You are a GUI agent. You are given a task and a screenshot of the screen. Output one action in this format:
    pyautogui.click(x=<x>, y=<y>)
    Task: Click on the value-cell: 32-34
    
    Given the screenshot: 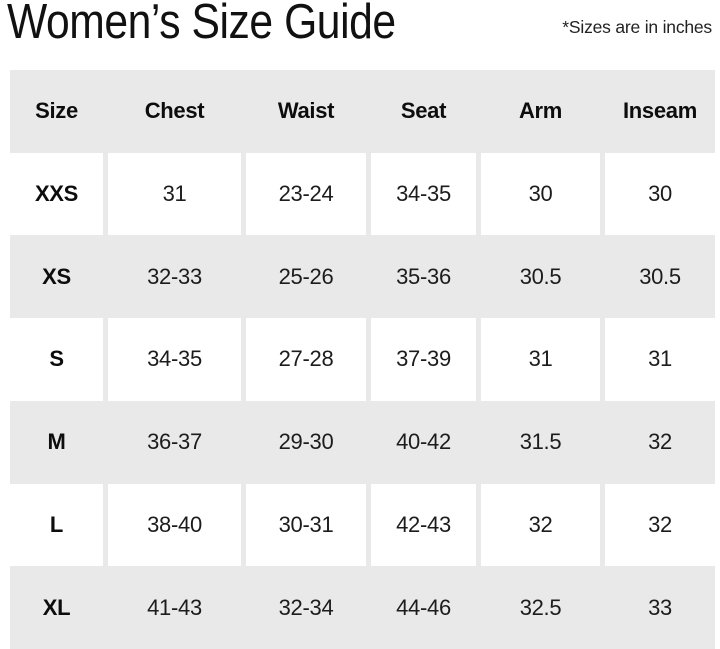 What is the action you would take?
    pyautogui.click(x=306, y=607)
    